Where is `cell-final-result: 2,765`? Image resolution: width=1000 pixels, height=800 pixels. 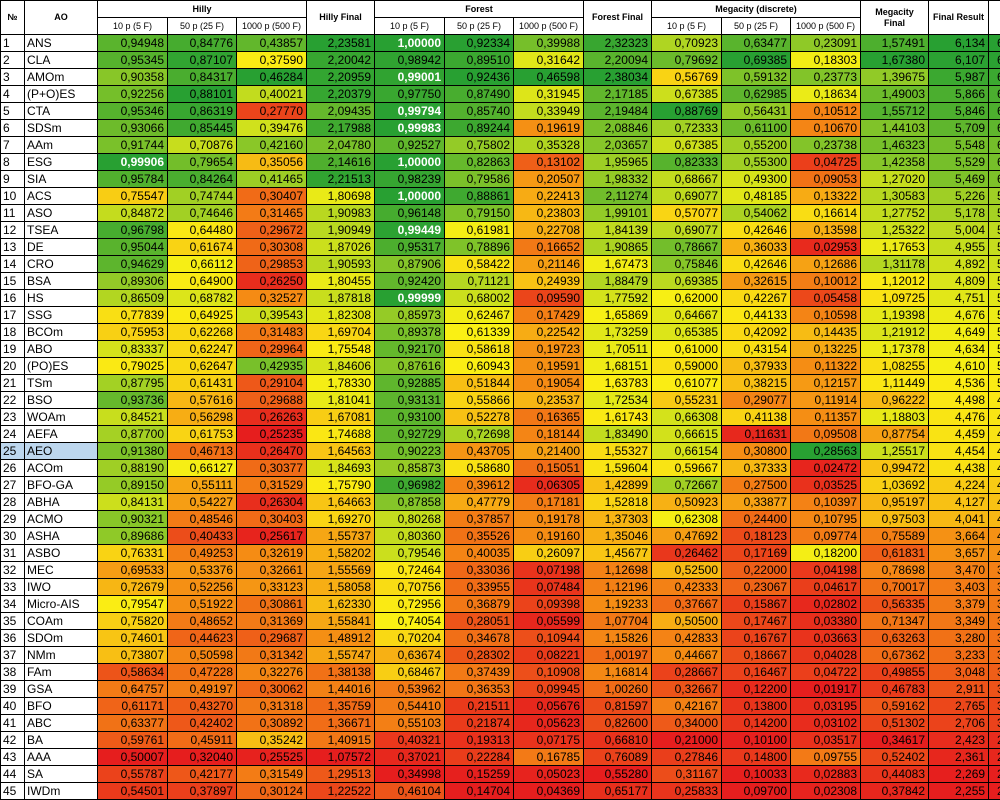
cell-final-result: 2,765 is located at coordinates (959, 706).